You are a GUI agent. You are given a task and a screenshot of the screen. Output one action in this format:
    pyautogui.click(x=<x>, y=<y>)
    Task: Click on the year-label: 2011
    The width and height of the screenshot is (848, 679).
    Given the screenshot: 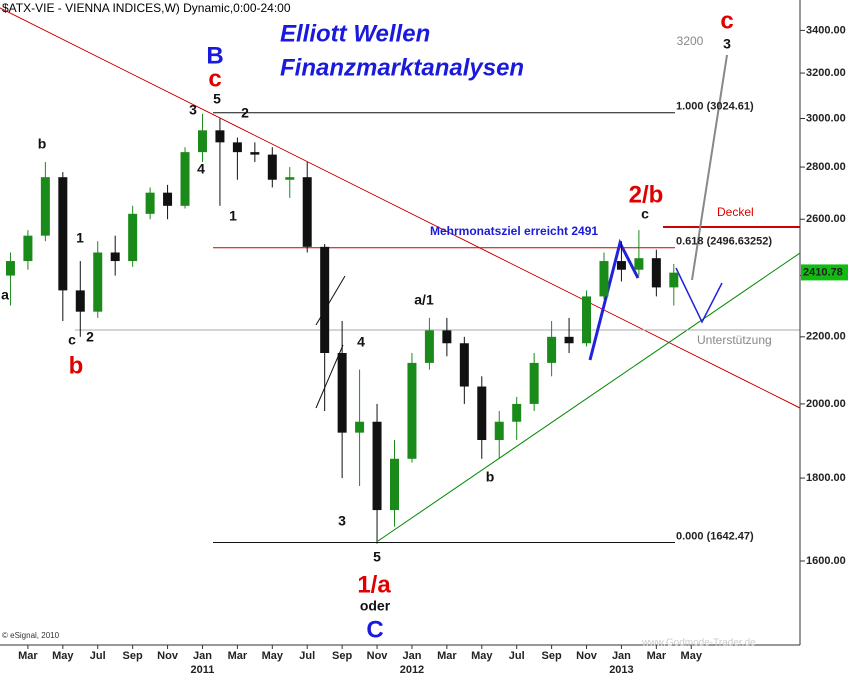 What is the action you would take?
    pyautogui.click(x=203, y=670)
    